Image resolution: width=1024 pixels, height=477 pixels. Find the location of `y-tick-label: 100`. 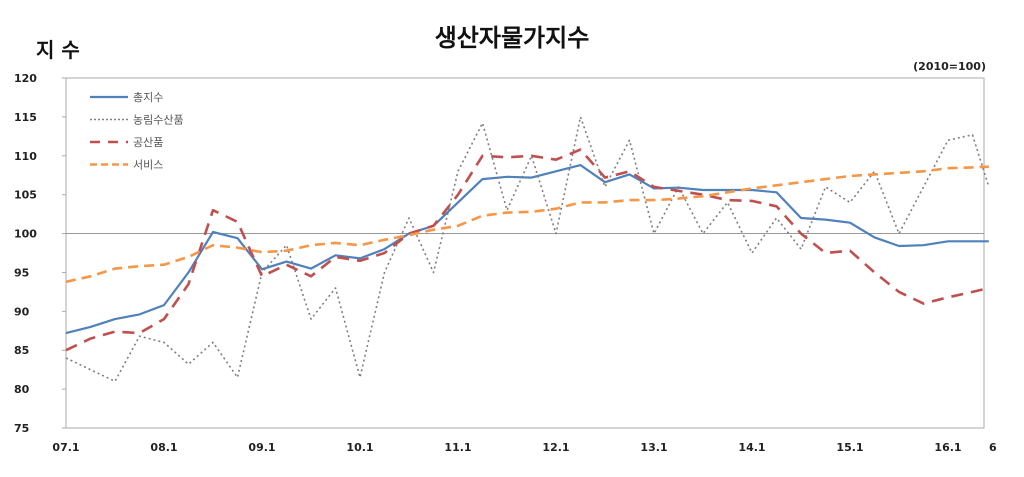

y-tick-label: 100 is located at coordinates (25, 234).